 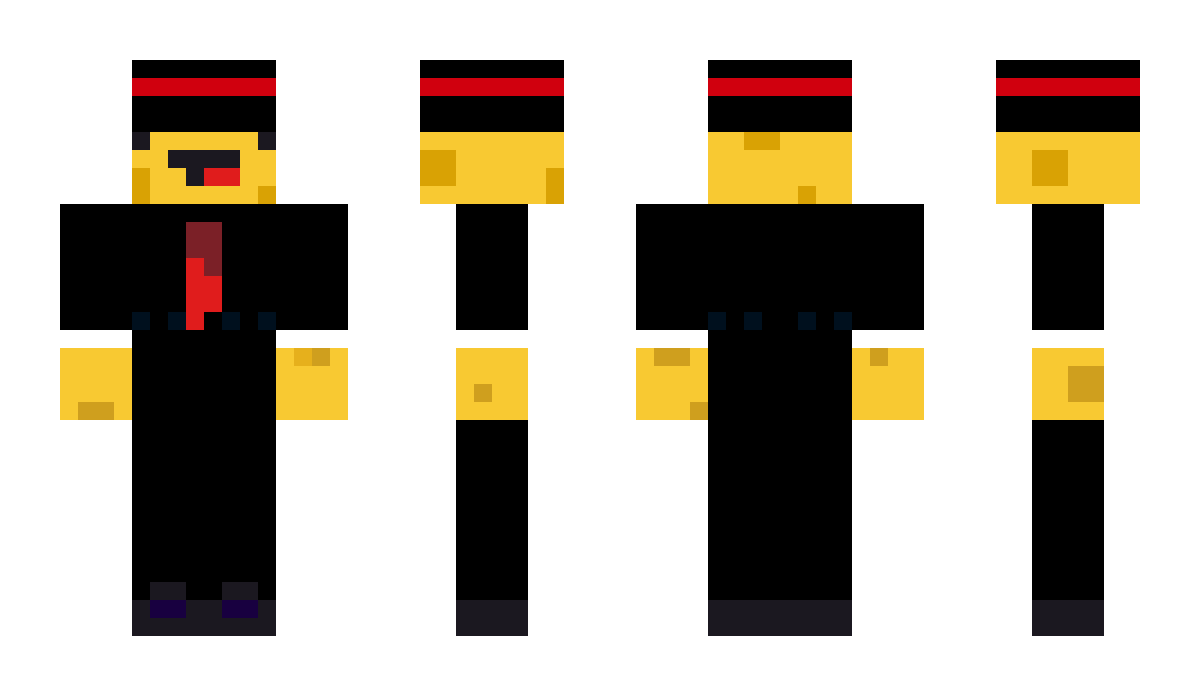 What do you see at coordinates (780, 618) in the screenshot?
I see `shoes` at bounding box center [780, 618].